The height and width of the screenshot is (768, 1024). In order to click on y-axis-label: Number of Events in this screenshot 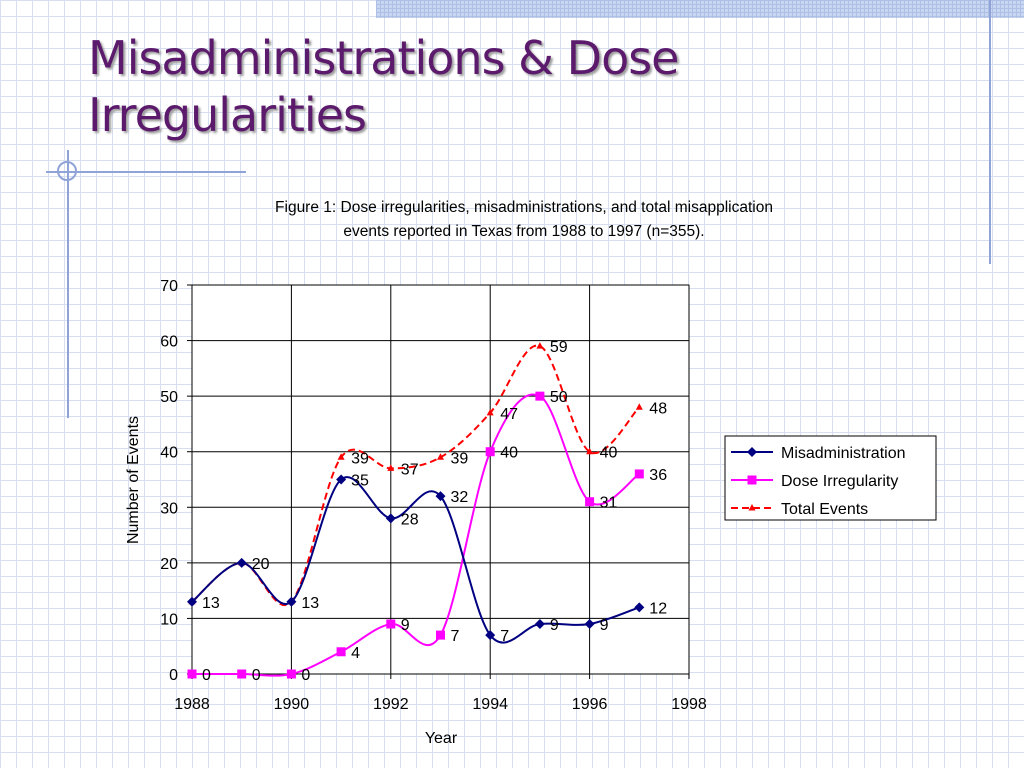, I will do `click(133, 480)`.